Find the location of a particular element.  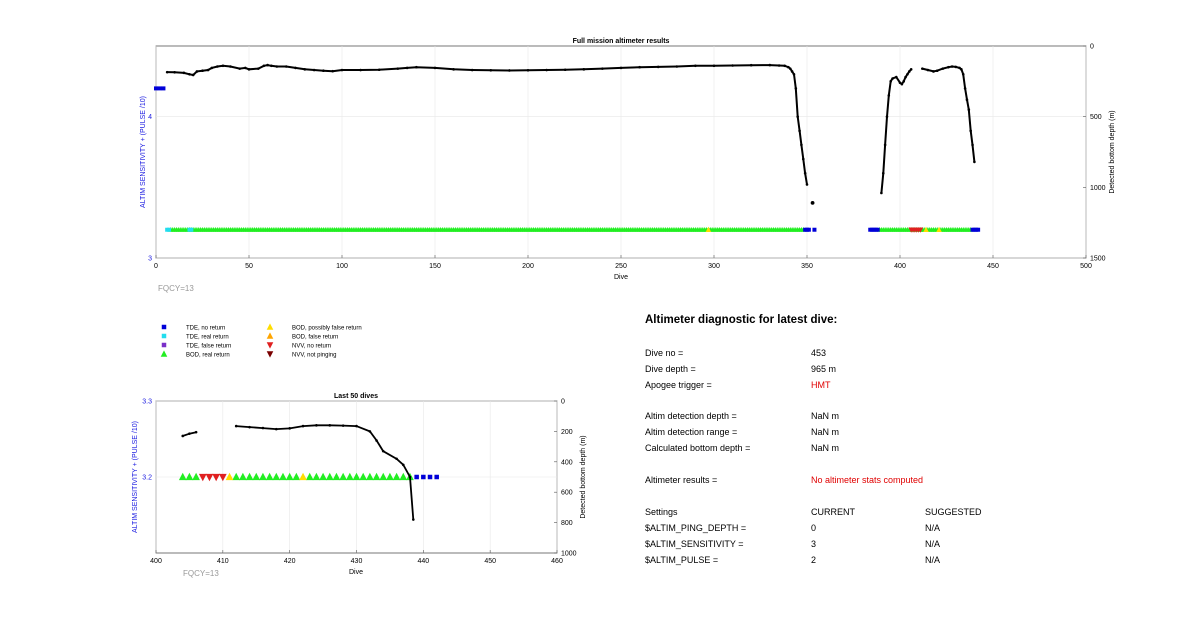

bottom-depth-line is located at coordinates (487, 124).